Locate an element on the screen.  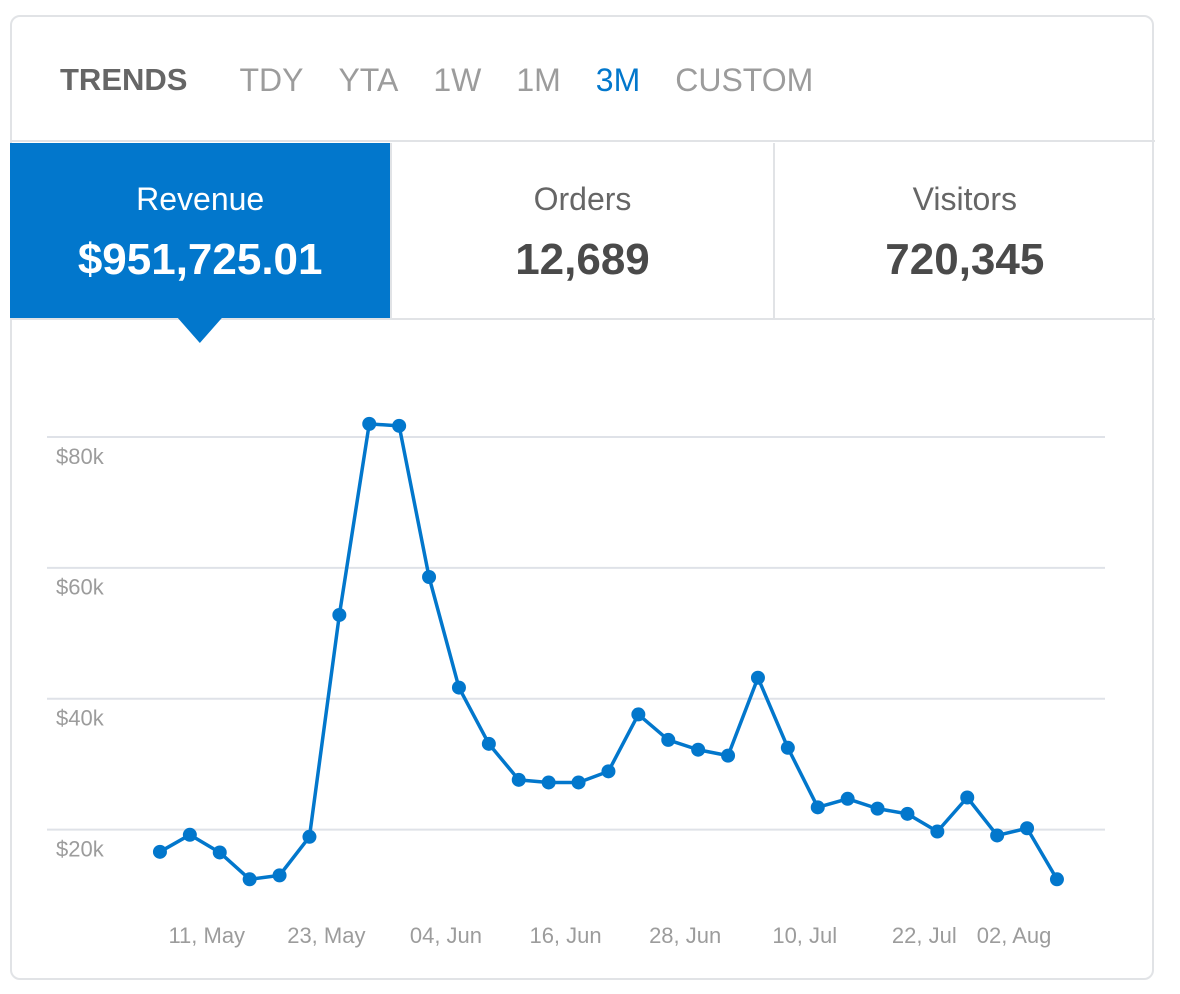
x-tick-label: 28, Jun is located at coordinates (685, 935).